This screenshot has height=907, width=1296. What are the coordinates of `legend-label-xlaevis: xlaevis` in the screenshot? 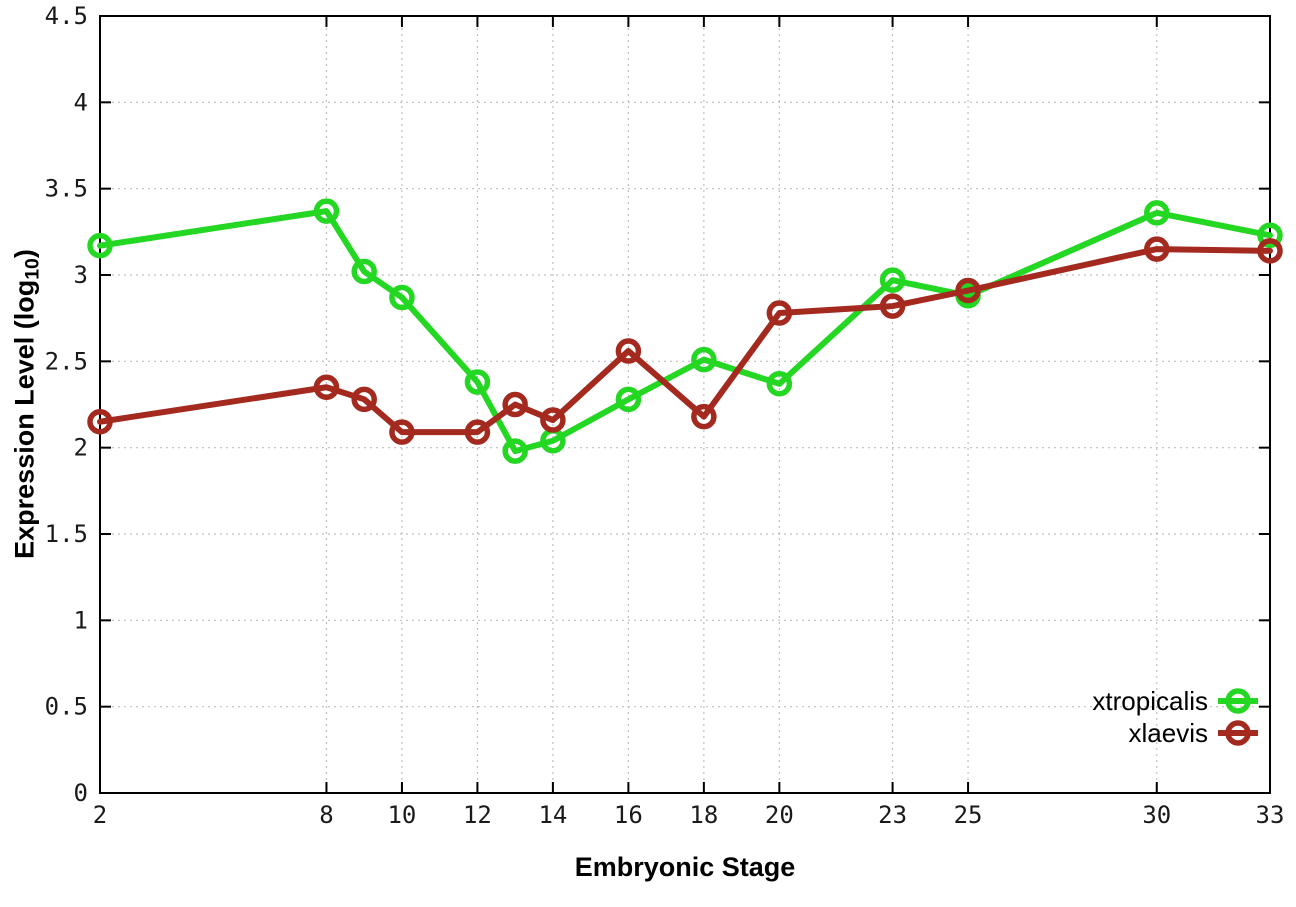 It's located at (1168, 733).